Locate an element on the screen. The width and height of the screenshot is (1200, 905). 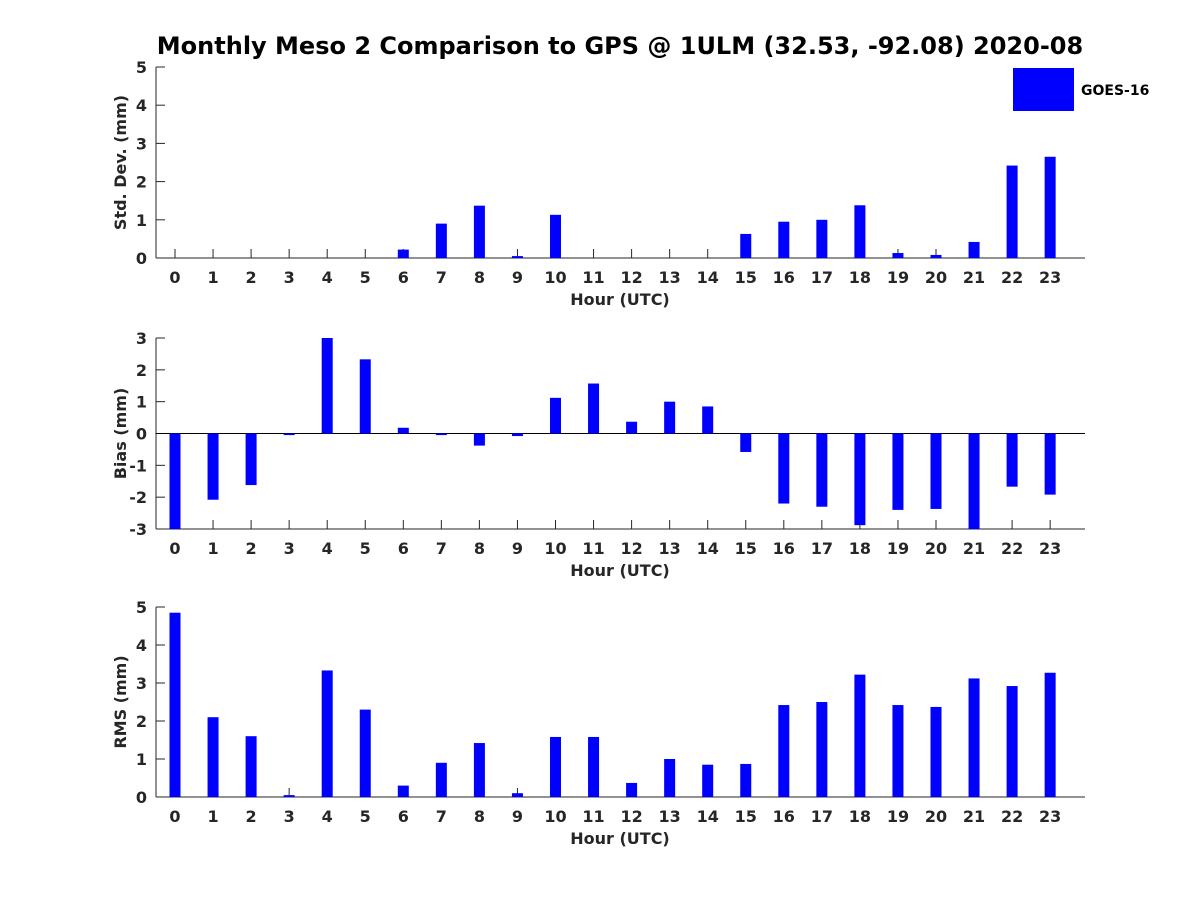
x-tick-label: 8 is located at coordinates (479, 816).